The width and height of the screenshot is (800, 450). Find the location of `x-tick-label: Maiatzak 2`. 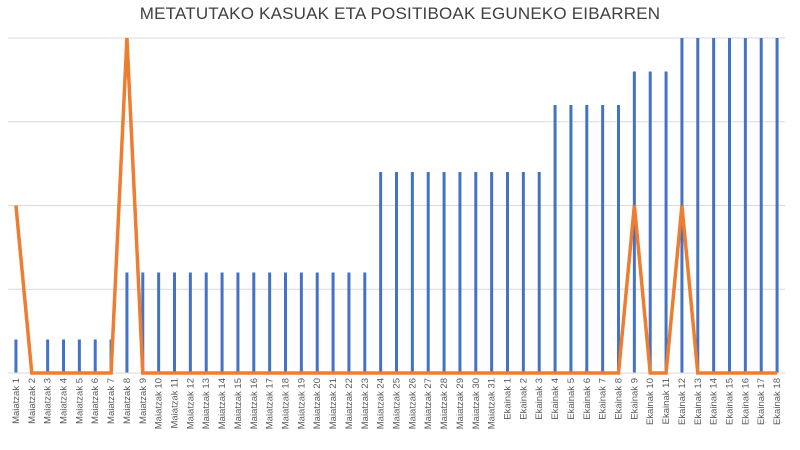

x-tick-label: Maiatzak 2 is located at coordinates (32, 401).